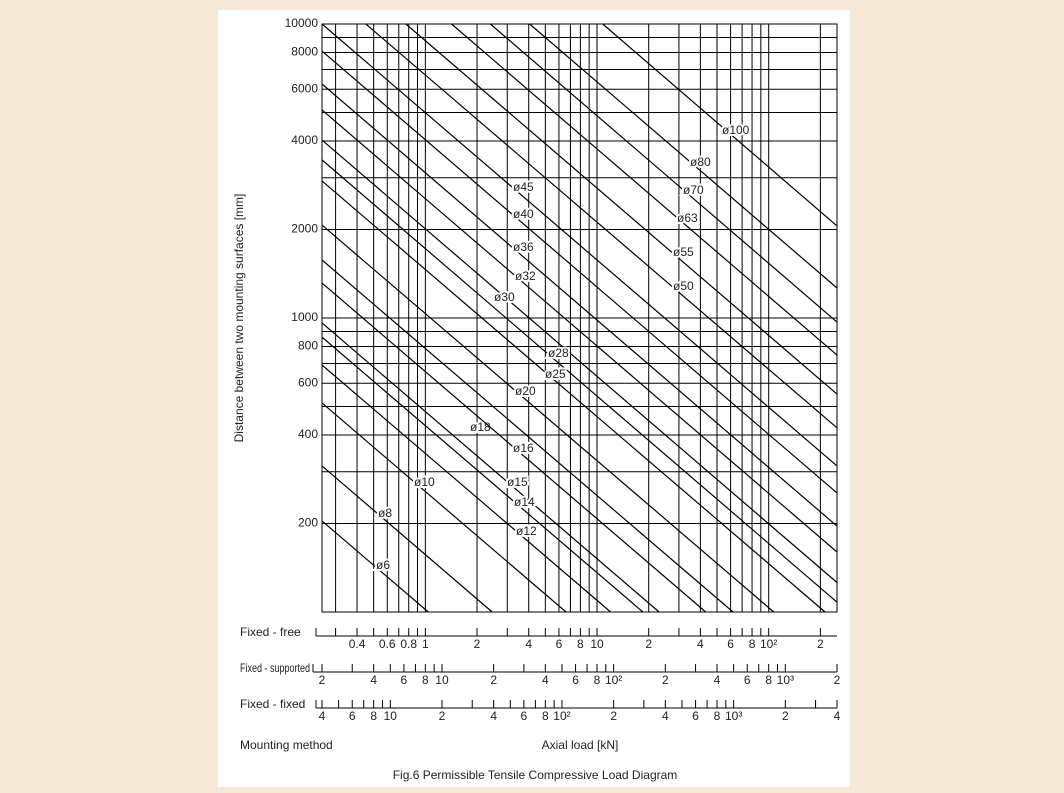  Describe the element at coordinates (523, 187) in the screenshot. I see `series-label: ø45` at that location.